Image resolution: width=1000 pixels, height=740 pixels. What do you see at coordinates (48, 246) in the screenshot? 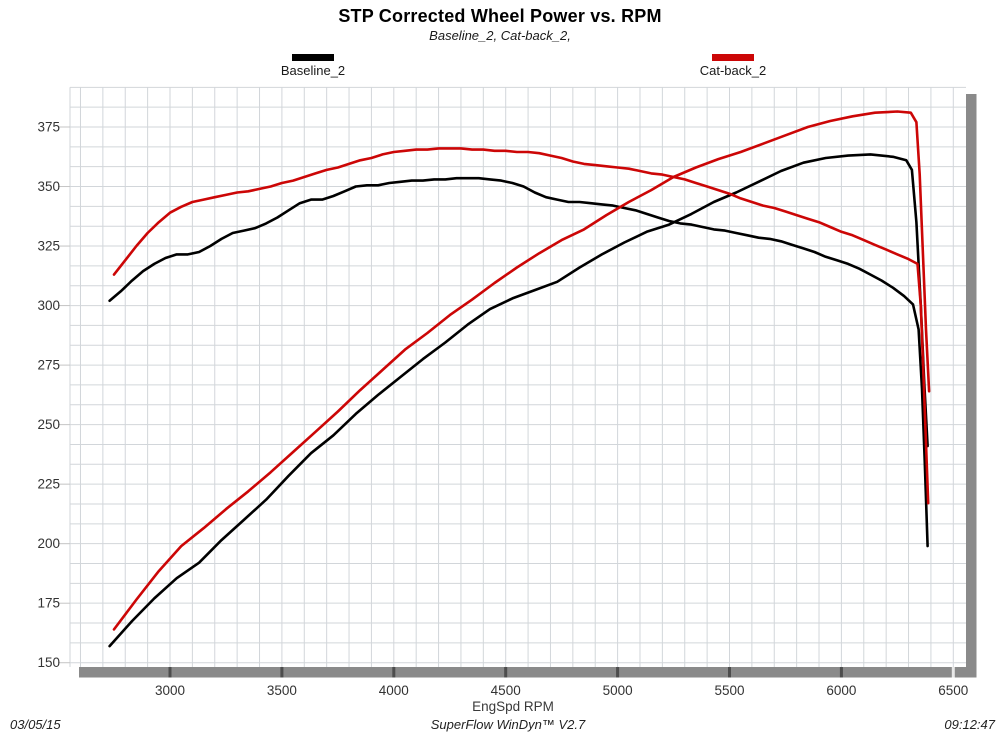
I see `y-tick-label: 325` at bounding box center [48, 246].